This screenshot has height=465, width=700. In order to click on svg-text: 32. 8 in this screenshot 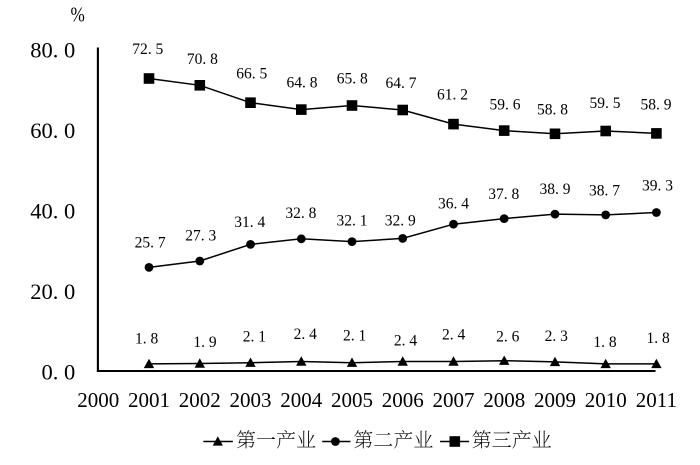, I will do `click(300, 213)`.